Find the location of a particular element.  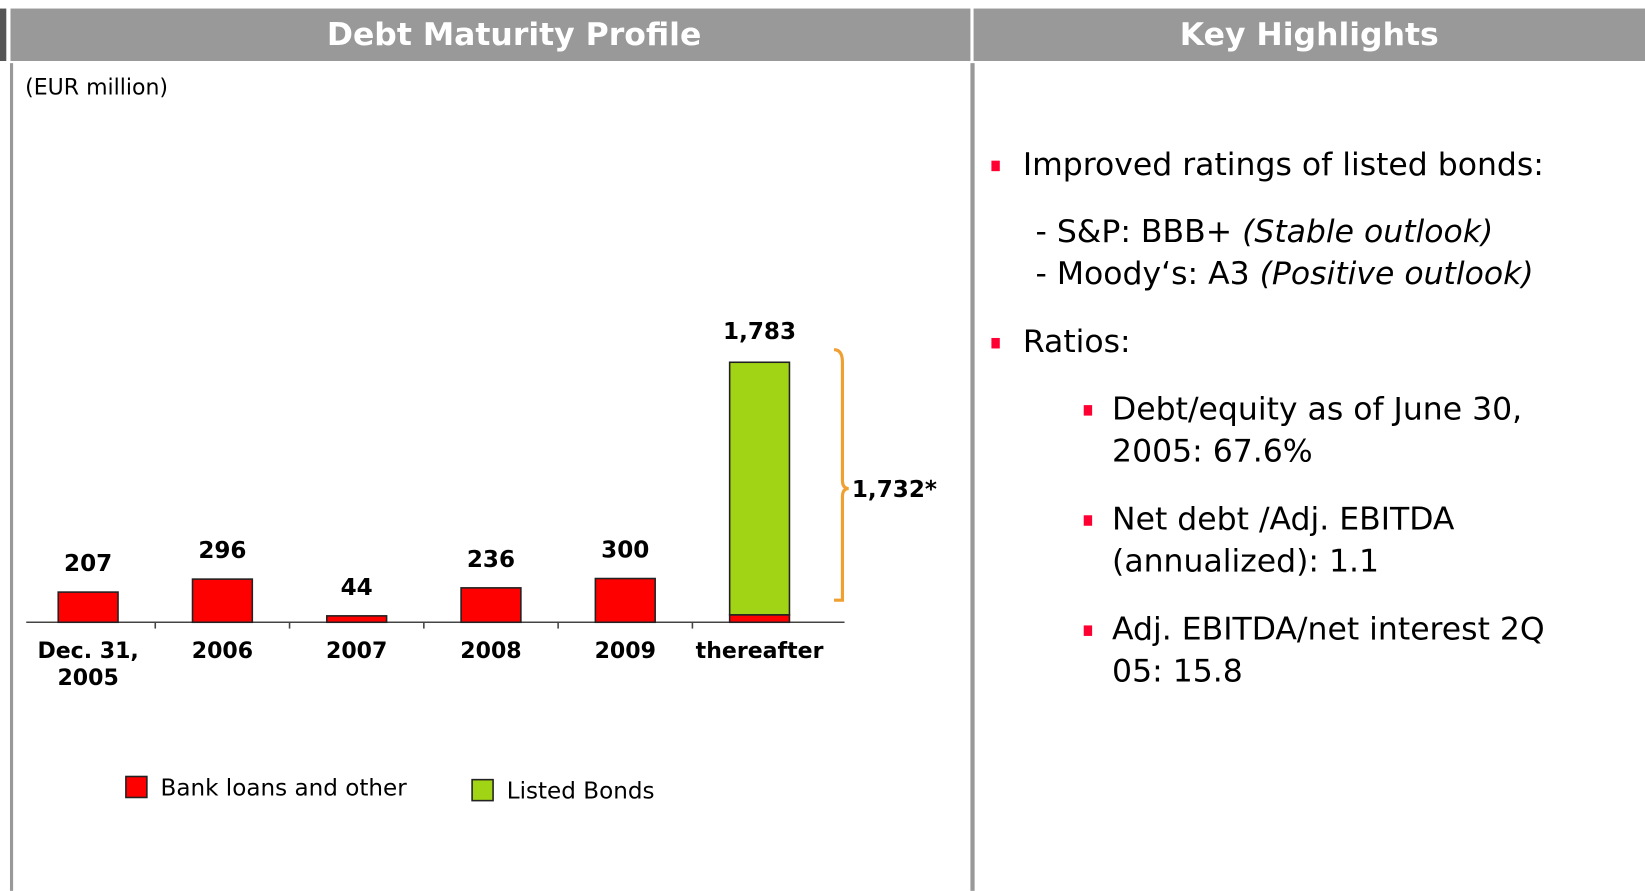

x-tick-label-box: 2006 is located at coordinates (222, 651).